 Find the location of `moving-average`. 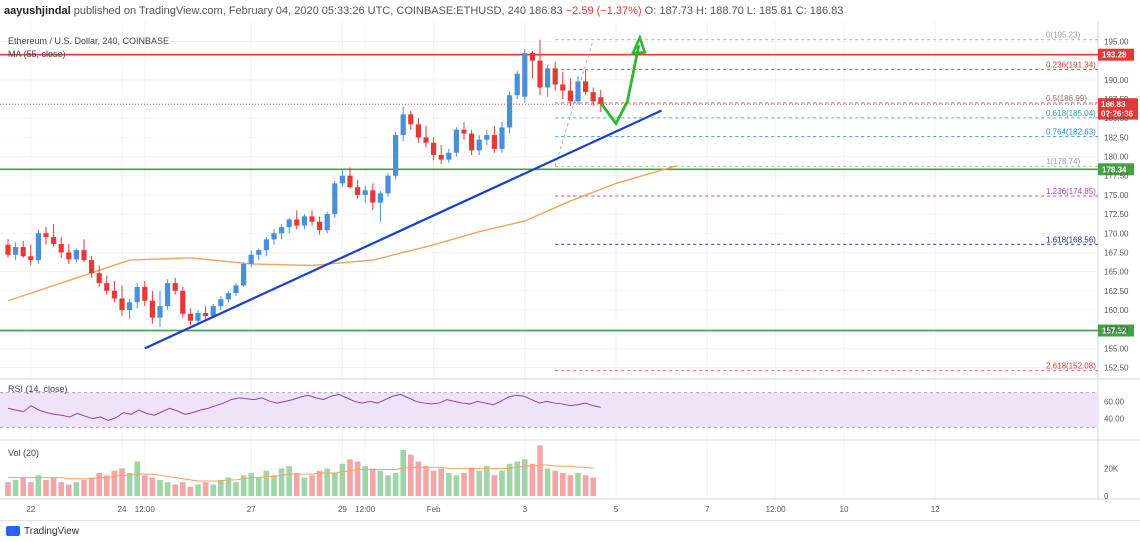

moving-average is located at coordinates (342, 233).